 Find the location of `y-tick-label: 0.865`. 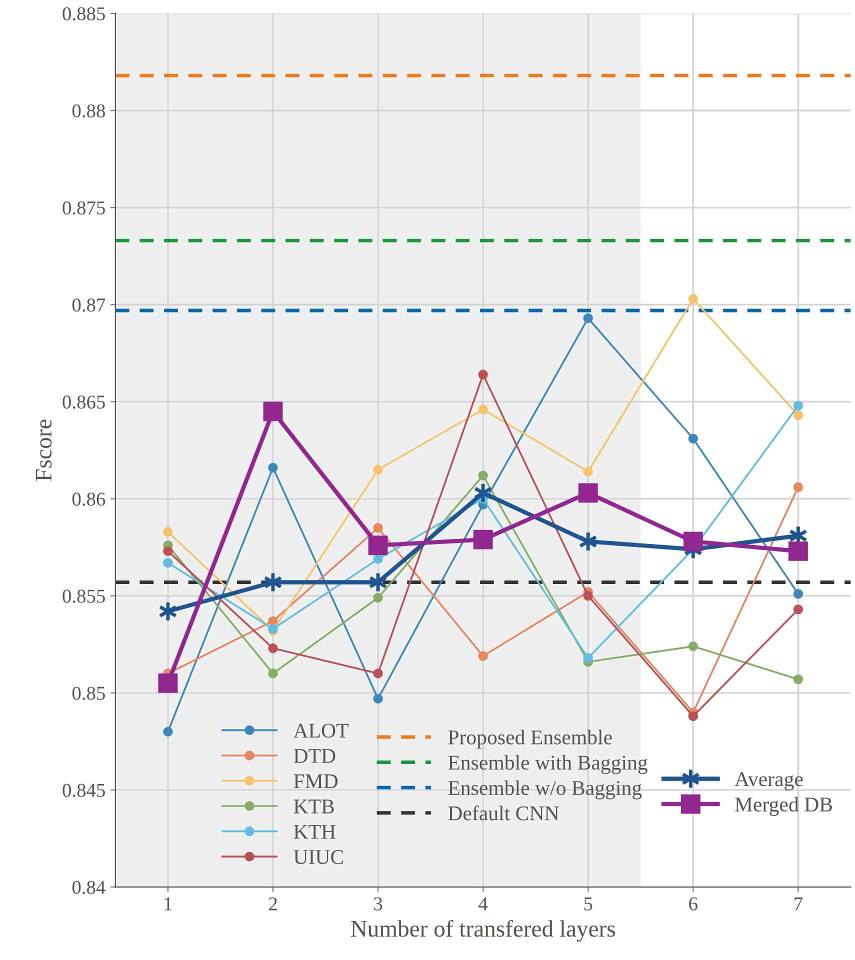

y-tick-label: 0.865 is located at coordinates (83, 402).